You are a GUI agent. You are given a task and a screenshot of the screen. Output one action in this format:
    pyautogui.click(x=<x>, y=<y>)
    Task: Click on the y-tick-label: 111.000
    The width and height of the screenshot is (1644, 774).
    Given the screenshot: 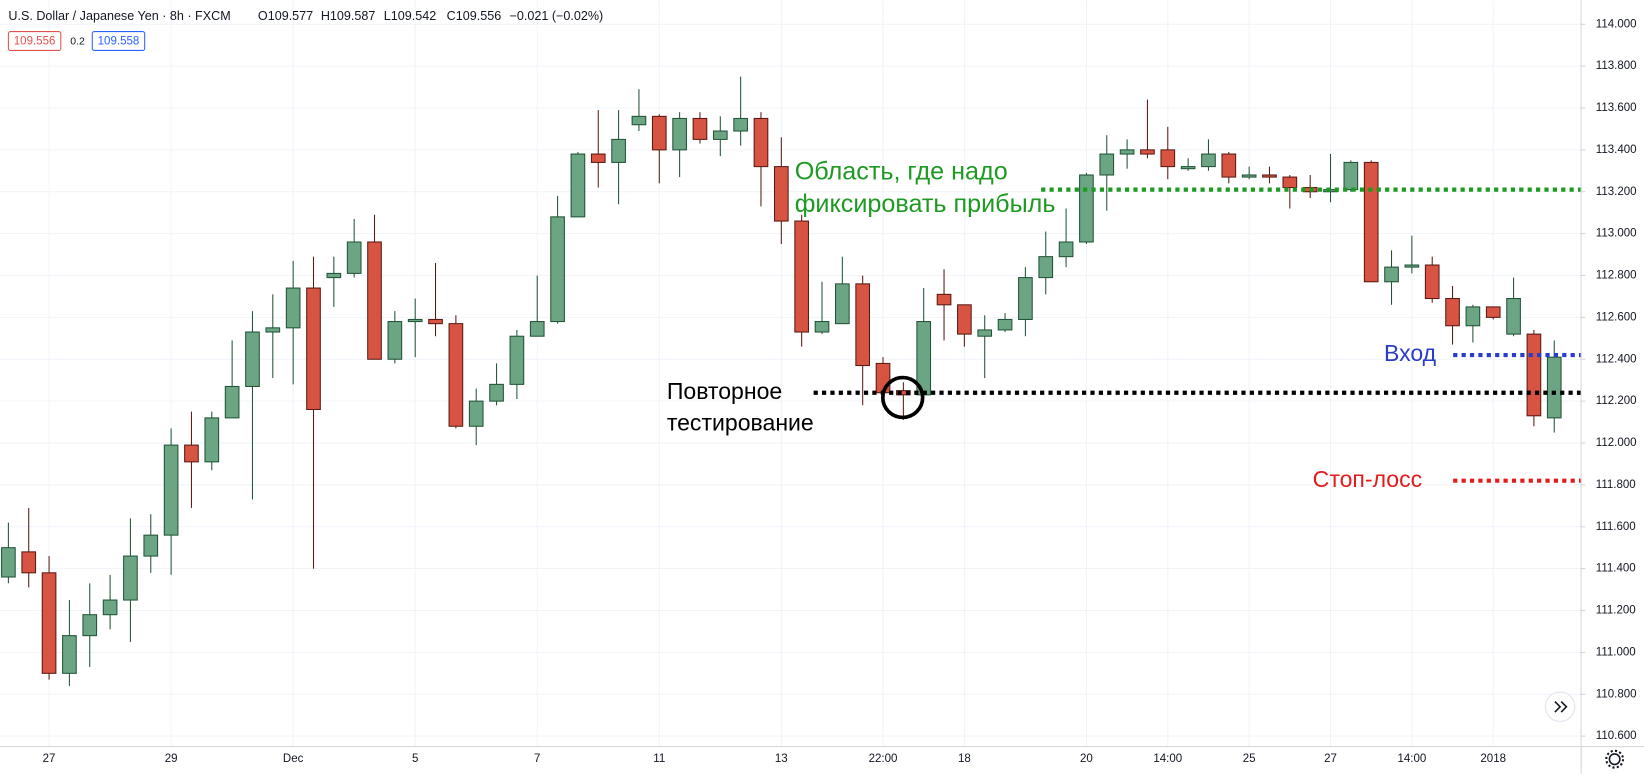 What is the action you would take?
    pyautogui.click(x=1616, y=652)
    